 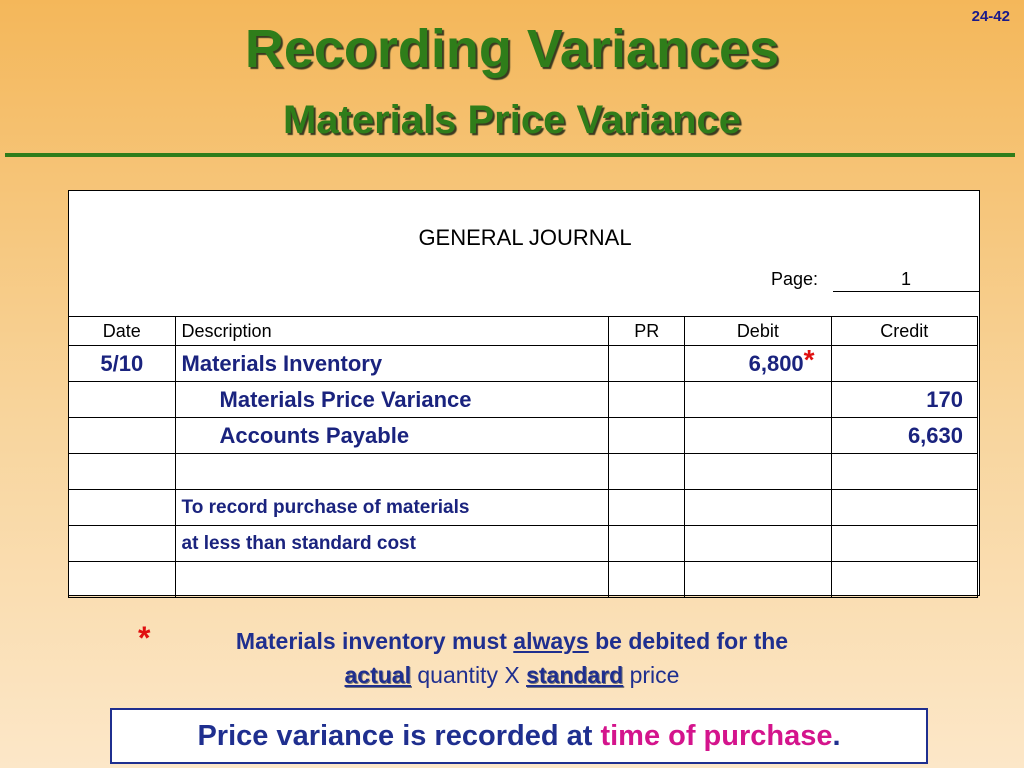 I want to click on callout-text: time of purchase, so click(x=716, y=736).